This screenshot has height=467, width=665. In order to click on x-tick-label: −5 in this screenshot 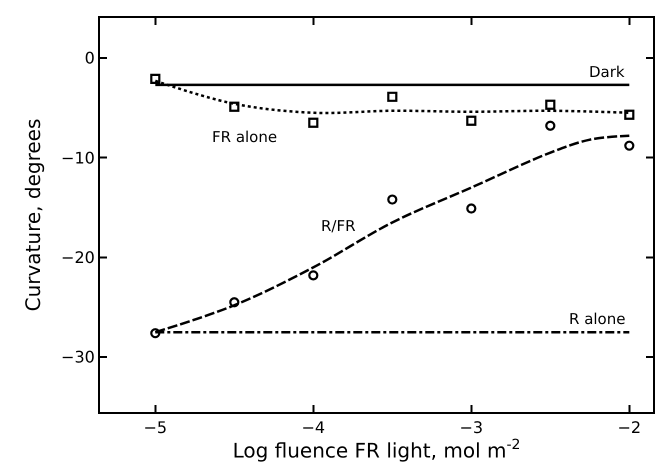, I will do `click(156, 428)`.